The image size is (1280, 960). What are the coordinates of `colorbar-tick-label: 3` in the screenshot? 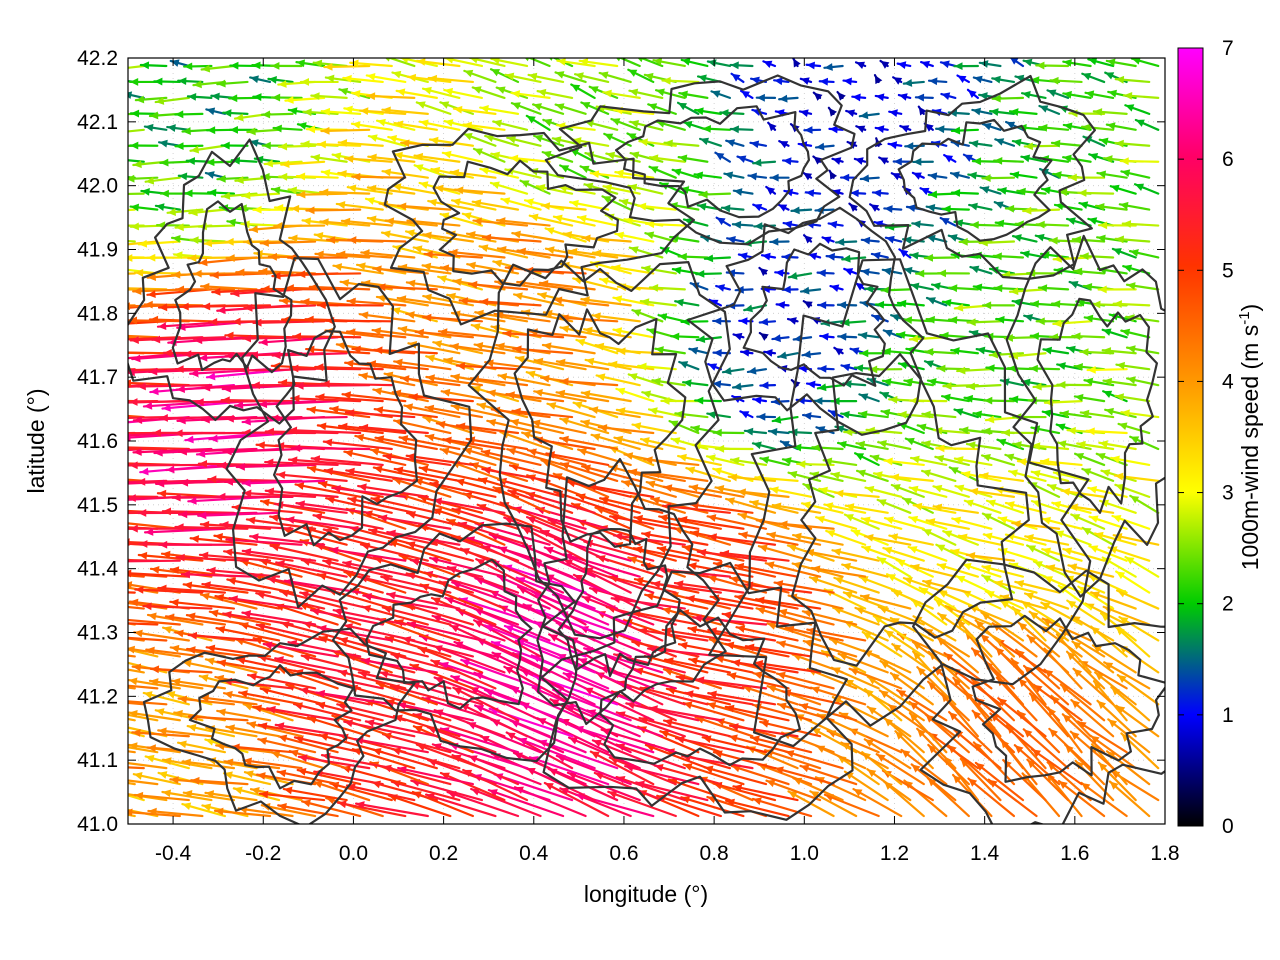 It's located at (1228, 493).